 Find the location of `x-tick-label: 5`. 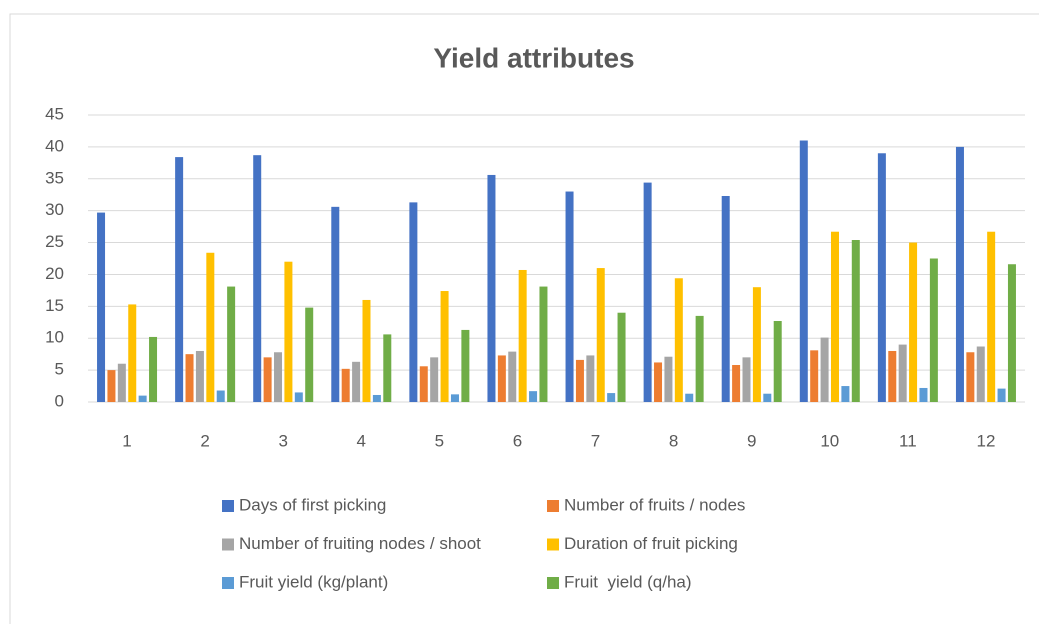

x-tick-label: 5 is located at coordinates (439, 440).